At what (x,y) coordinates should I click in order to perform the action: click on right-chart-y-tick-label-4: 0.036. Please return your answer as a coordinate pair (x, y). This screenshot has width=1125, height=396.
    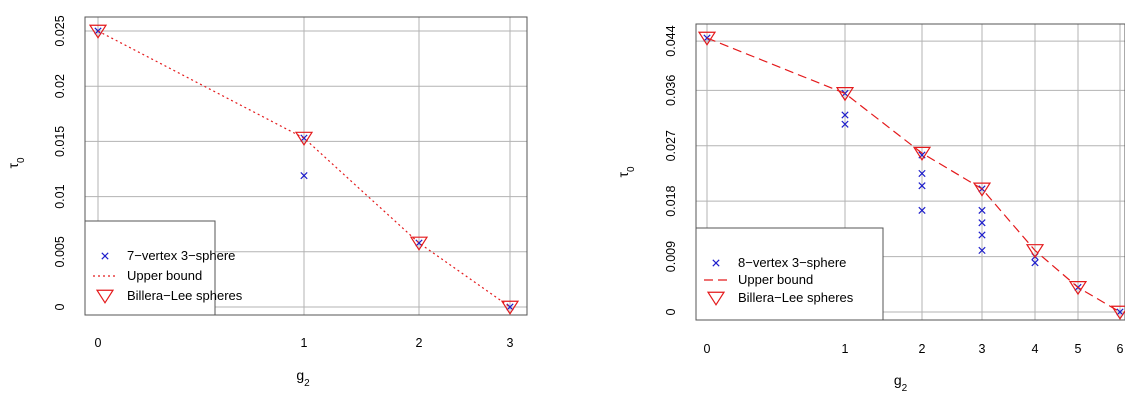
    Looking at the image, I should click on (671, 90).